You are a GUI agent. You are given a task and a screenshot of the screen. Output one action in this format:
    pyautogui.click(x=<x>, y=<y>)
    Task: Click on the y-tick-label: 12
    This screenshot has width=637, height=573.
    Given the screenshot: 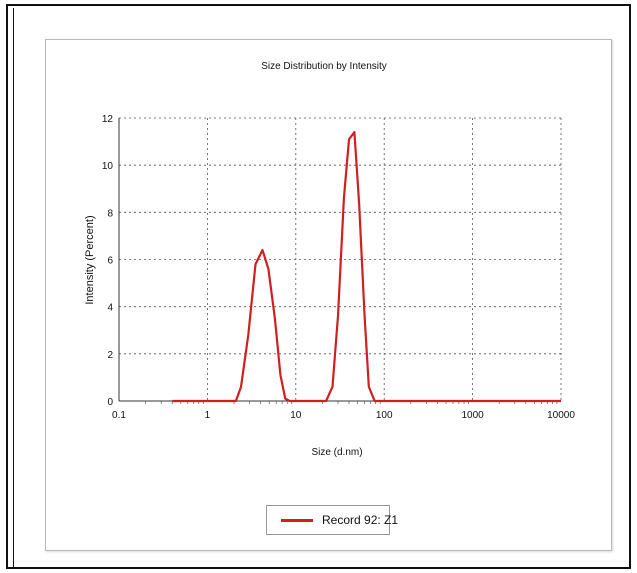 What is the action you would take?
    pyautogui.click(x=108, y=119)
    